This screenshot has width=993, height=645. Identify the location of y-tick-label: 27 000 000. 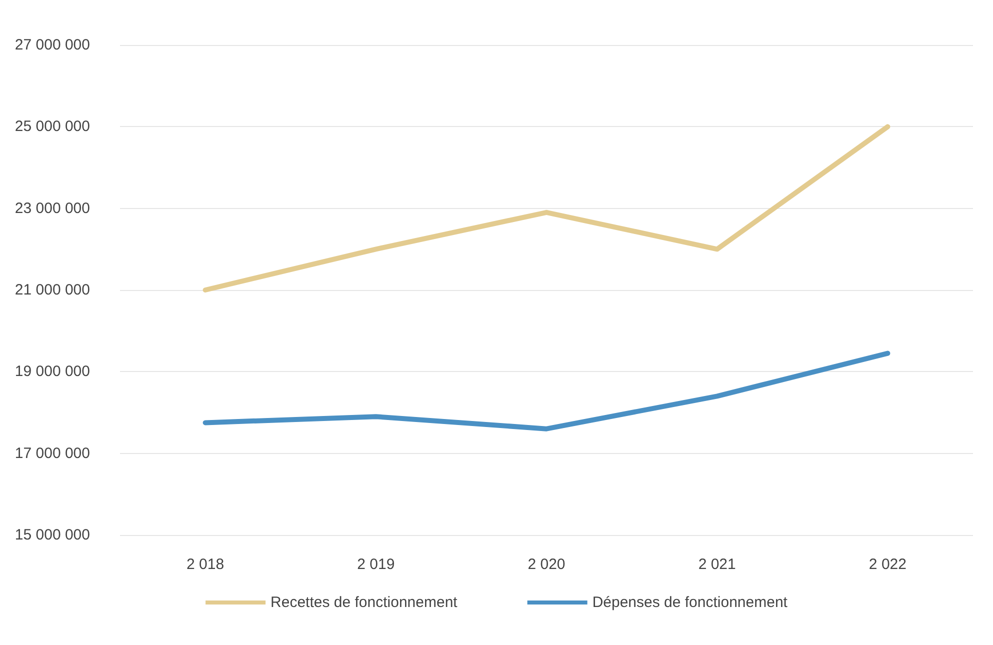
(52, 45).